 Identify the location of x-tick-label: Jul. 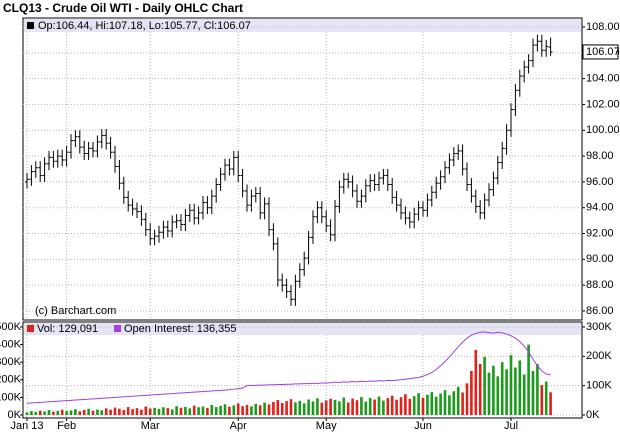
(511, 426).